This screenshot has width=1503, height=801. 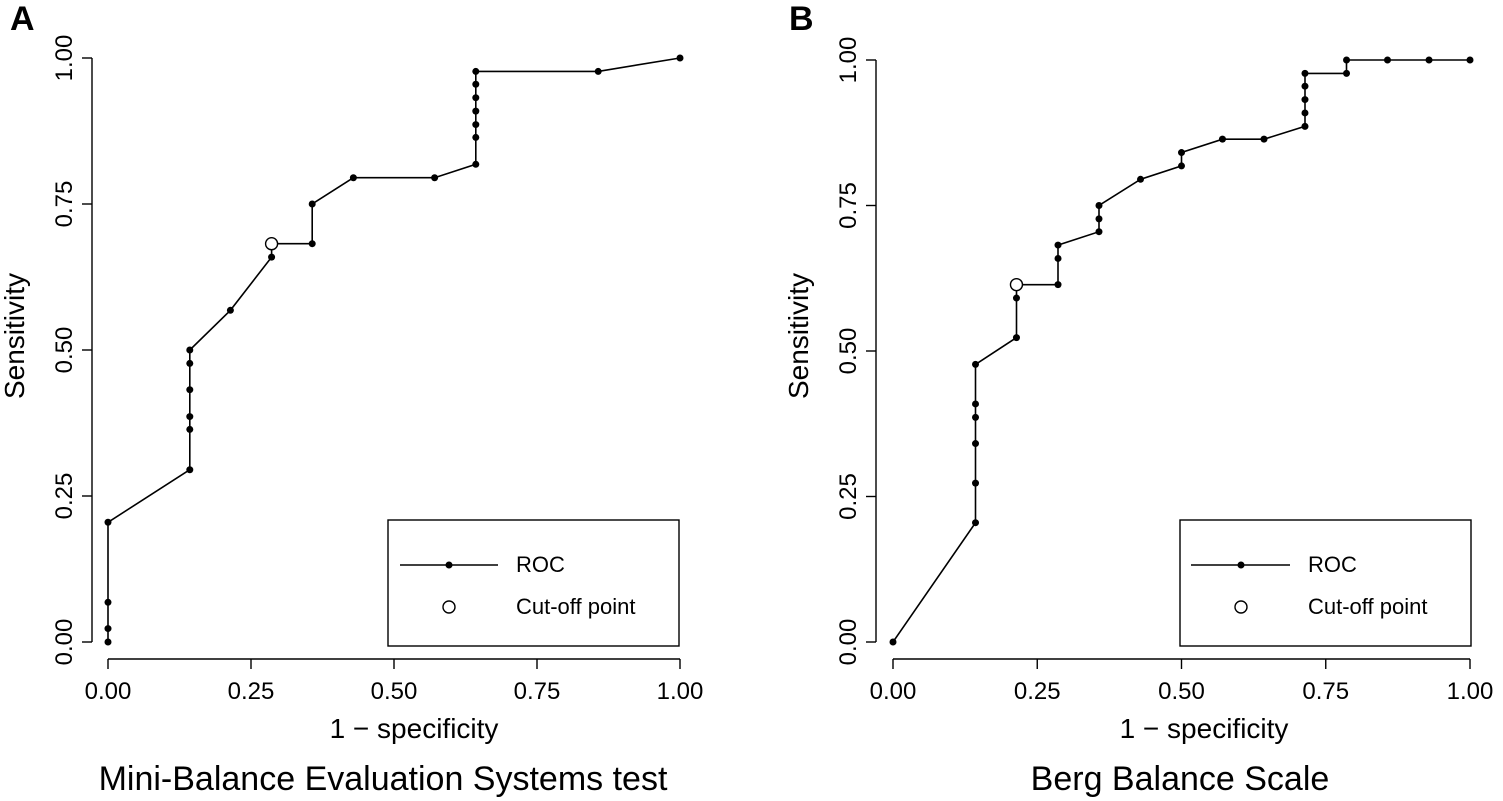 What do you see at coordinates (64, 642) in the screenshot?
I see `y-tick-label: 0.00` at bounding box center [64, 642].